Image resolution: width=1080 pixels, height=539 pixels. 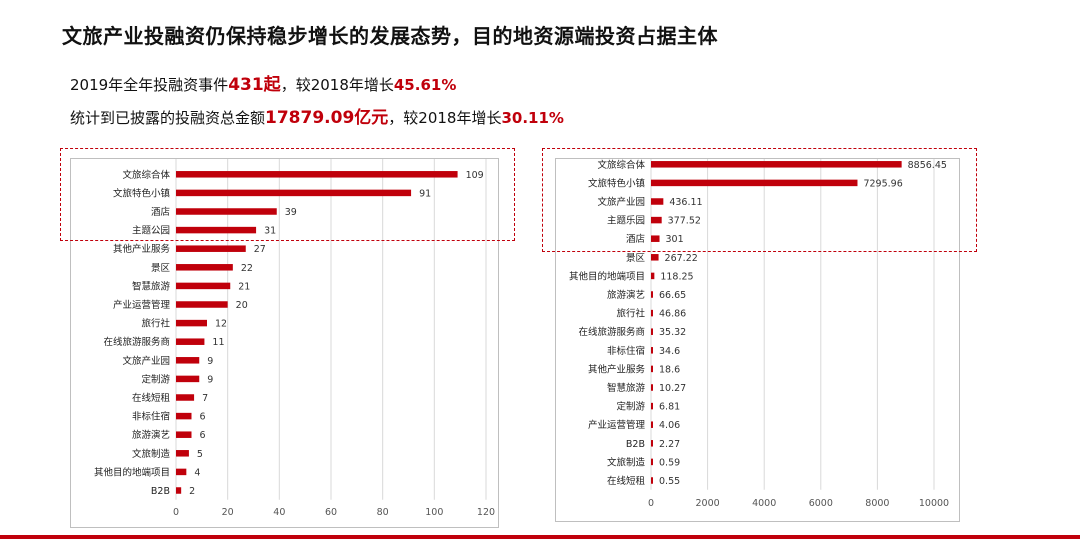 I want to click on data-label: 5, so click(x=200, y=454).